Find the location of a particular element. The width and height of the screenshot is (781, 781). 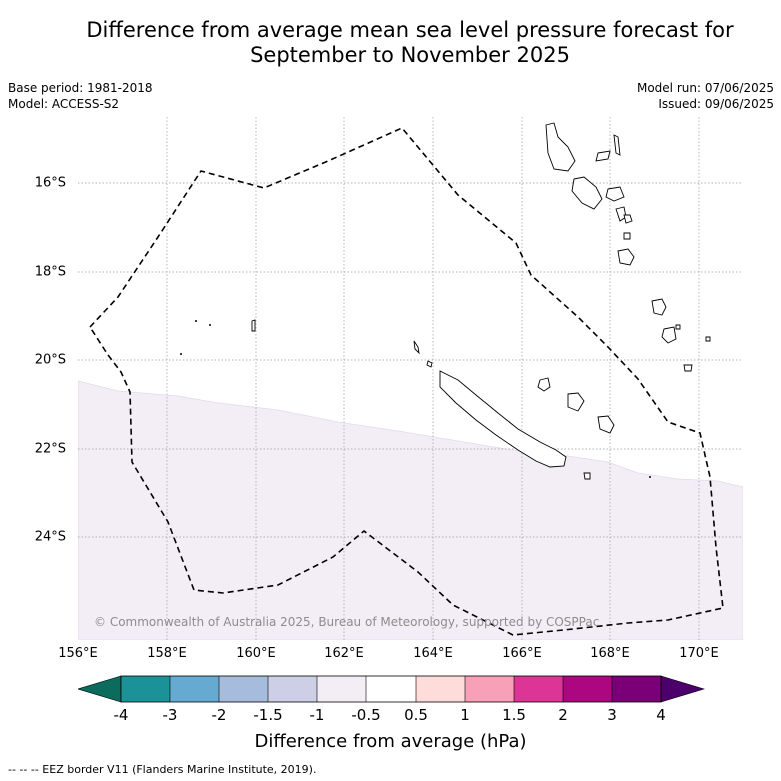

coastline-vanuatu is located at coordinates (590, 194).